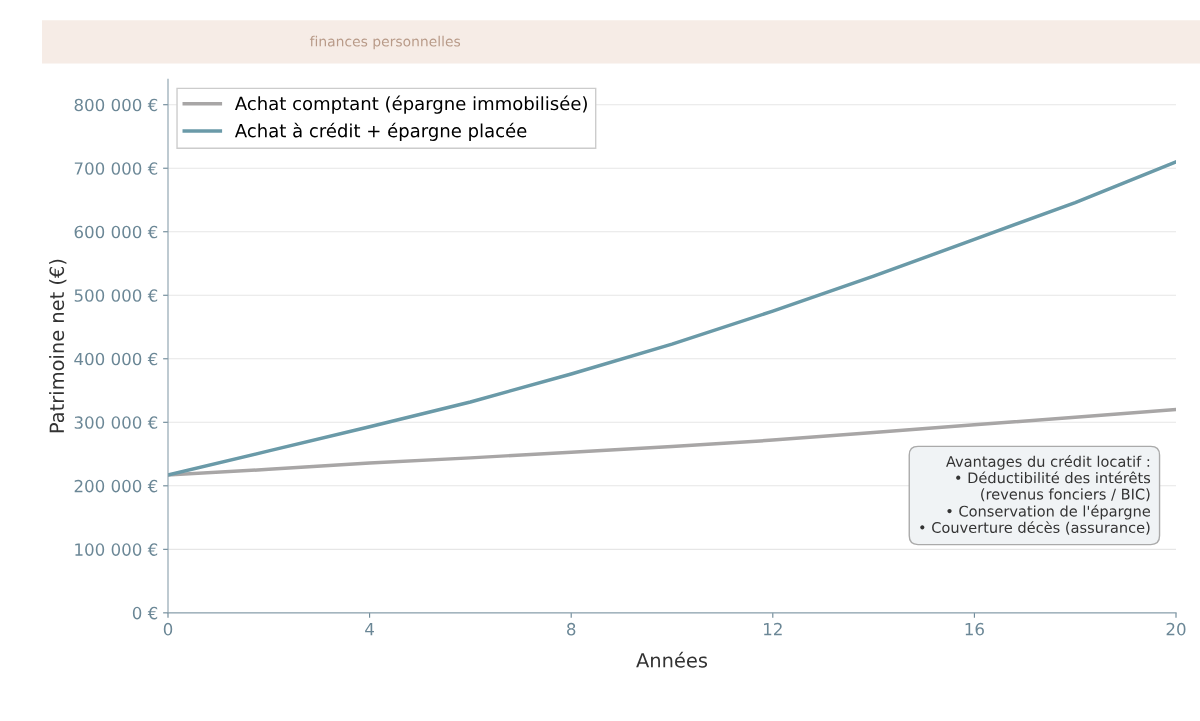 The width and height of the screenshot is (1200, 721). What do you see at coordinates (58, 346) in the screenshot?
I see `y-axis-title: Patrimoine net (€)` at bounding box center [58, 346].